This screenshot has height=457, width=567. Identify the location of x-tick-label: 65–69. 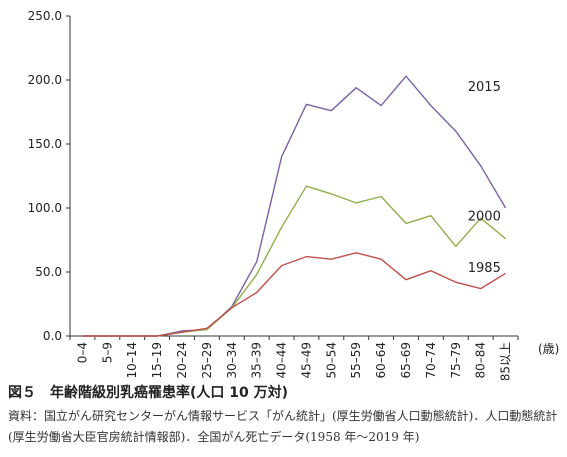
(406, 360).